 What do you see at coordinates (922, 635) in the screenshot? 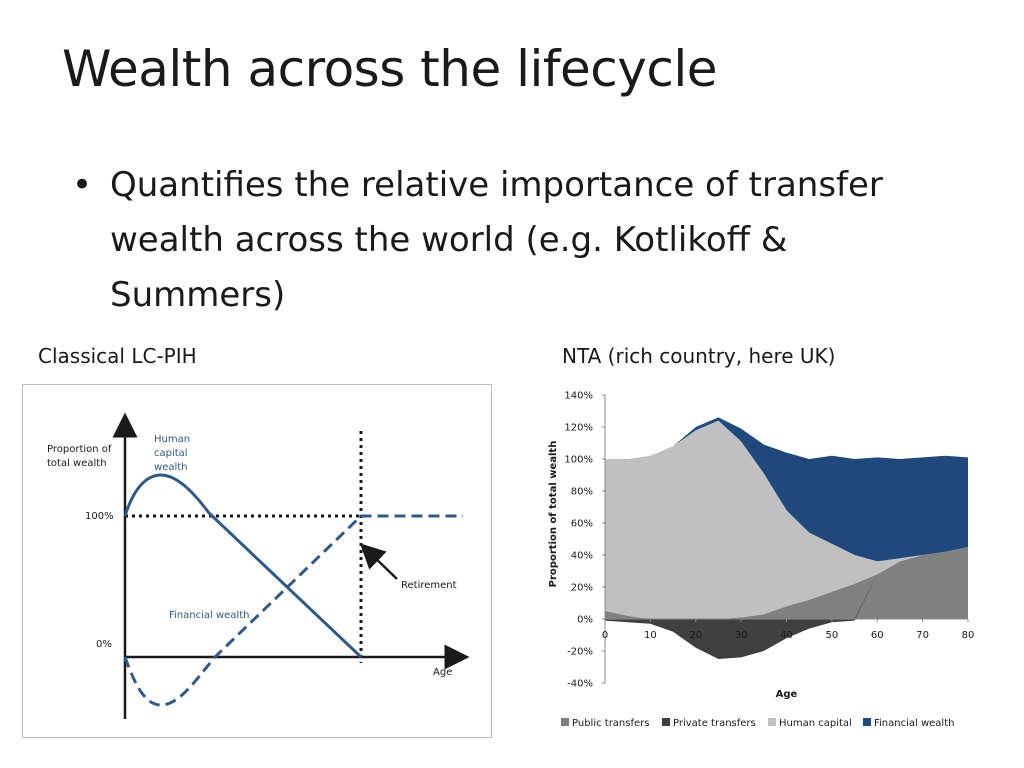
I see `x-tick-label: 70` at bounding box center [922, 635].